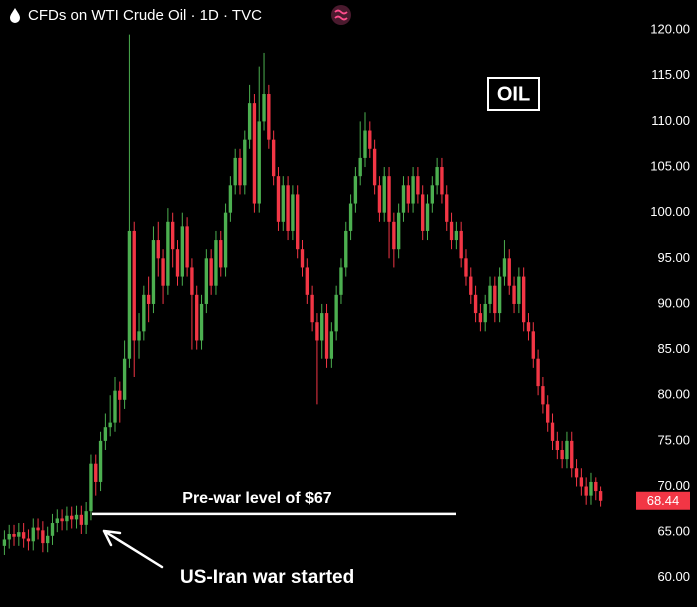 Image resolution: width=697 pixels, height=607 pixels. I want to click on y-tick-label: 105.00, so click(670, 165).